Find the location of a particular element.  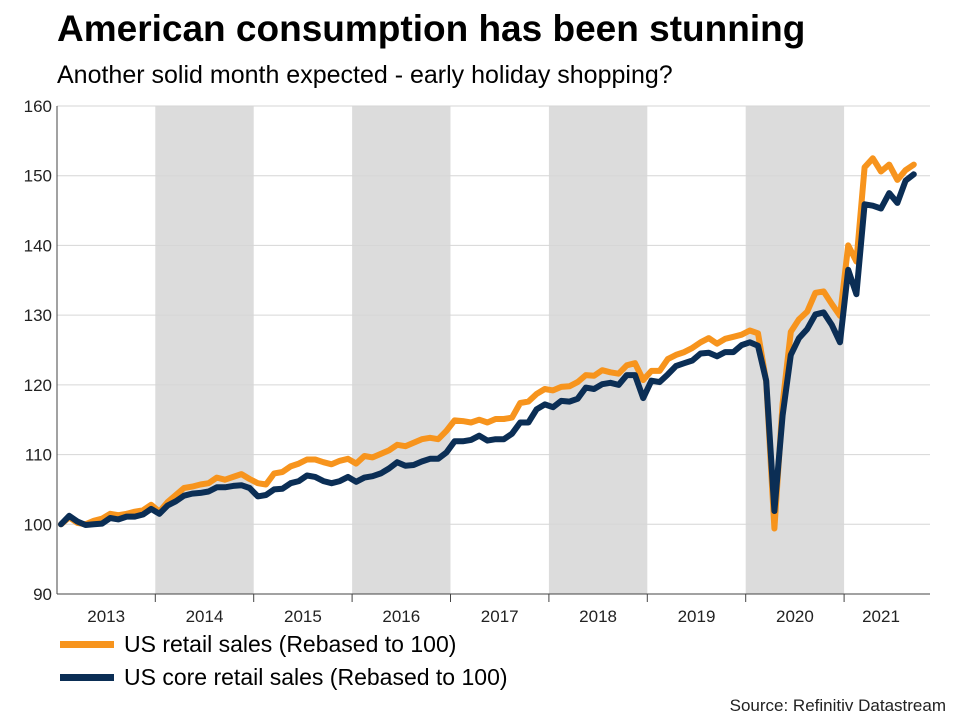

y-tick-label-140: 140 is located at coordinates (38, 245).